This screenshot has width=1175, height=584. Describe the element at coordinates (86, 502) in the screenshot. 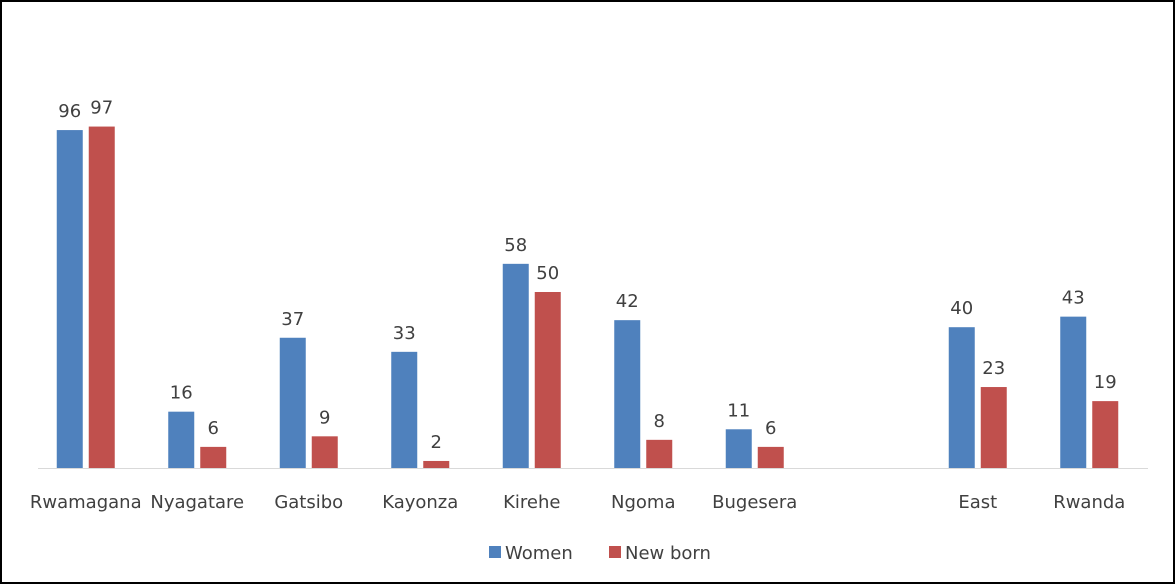

I see `category-label-rwamagana: Rwamagana` at that location.